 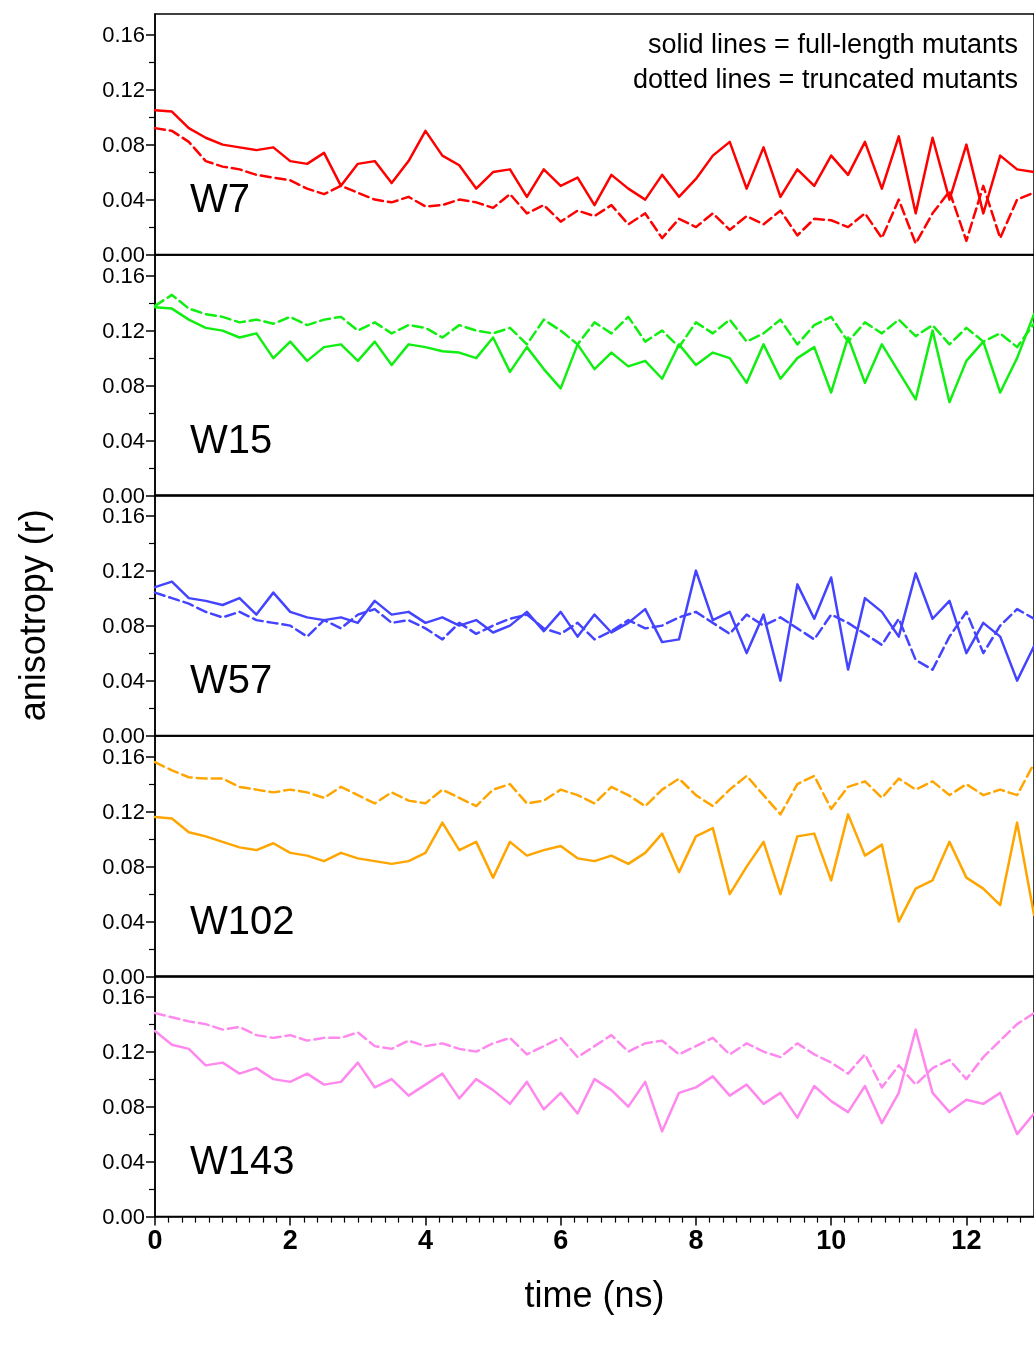 I want to click on annotation: W7, so click(x=220, y=197).